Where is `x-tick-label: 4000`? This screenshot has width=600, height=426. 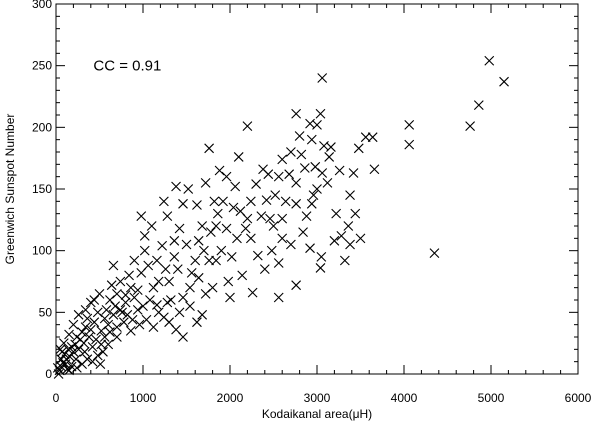 x-tick-label: 4000 is located at coordinates (404, 398).